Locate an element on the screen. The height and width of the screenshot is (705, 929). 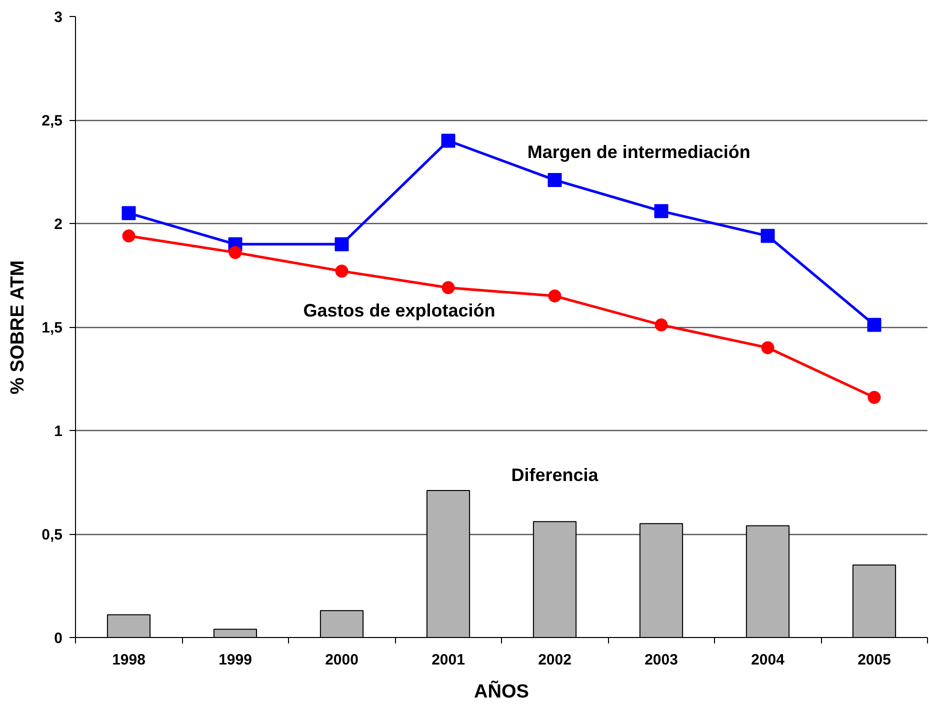
text: Diferencia is located at coordinates (555, 475).